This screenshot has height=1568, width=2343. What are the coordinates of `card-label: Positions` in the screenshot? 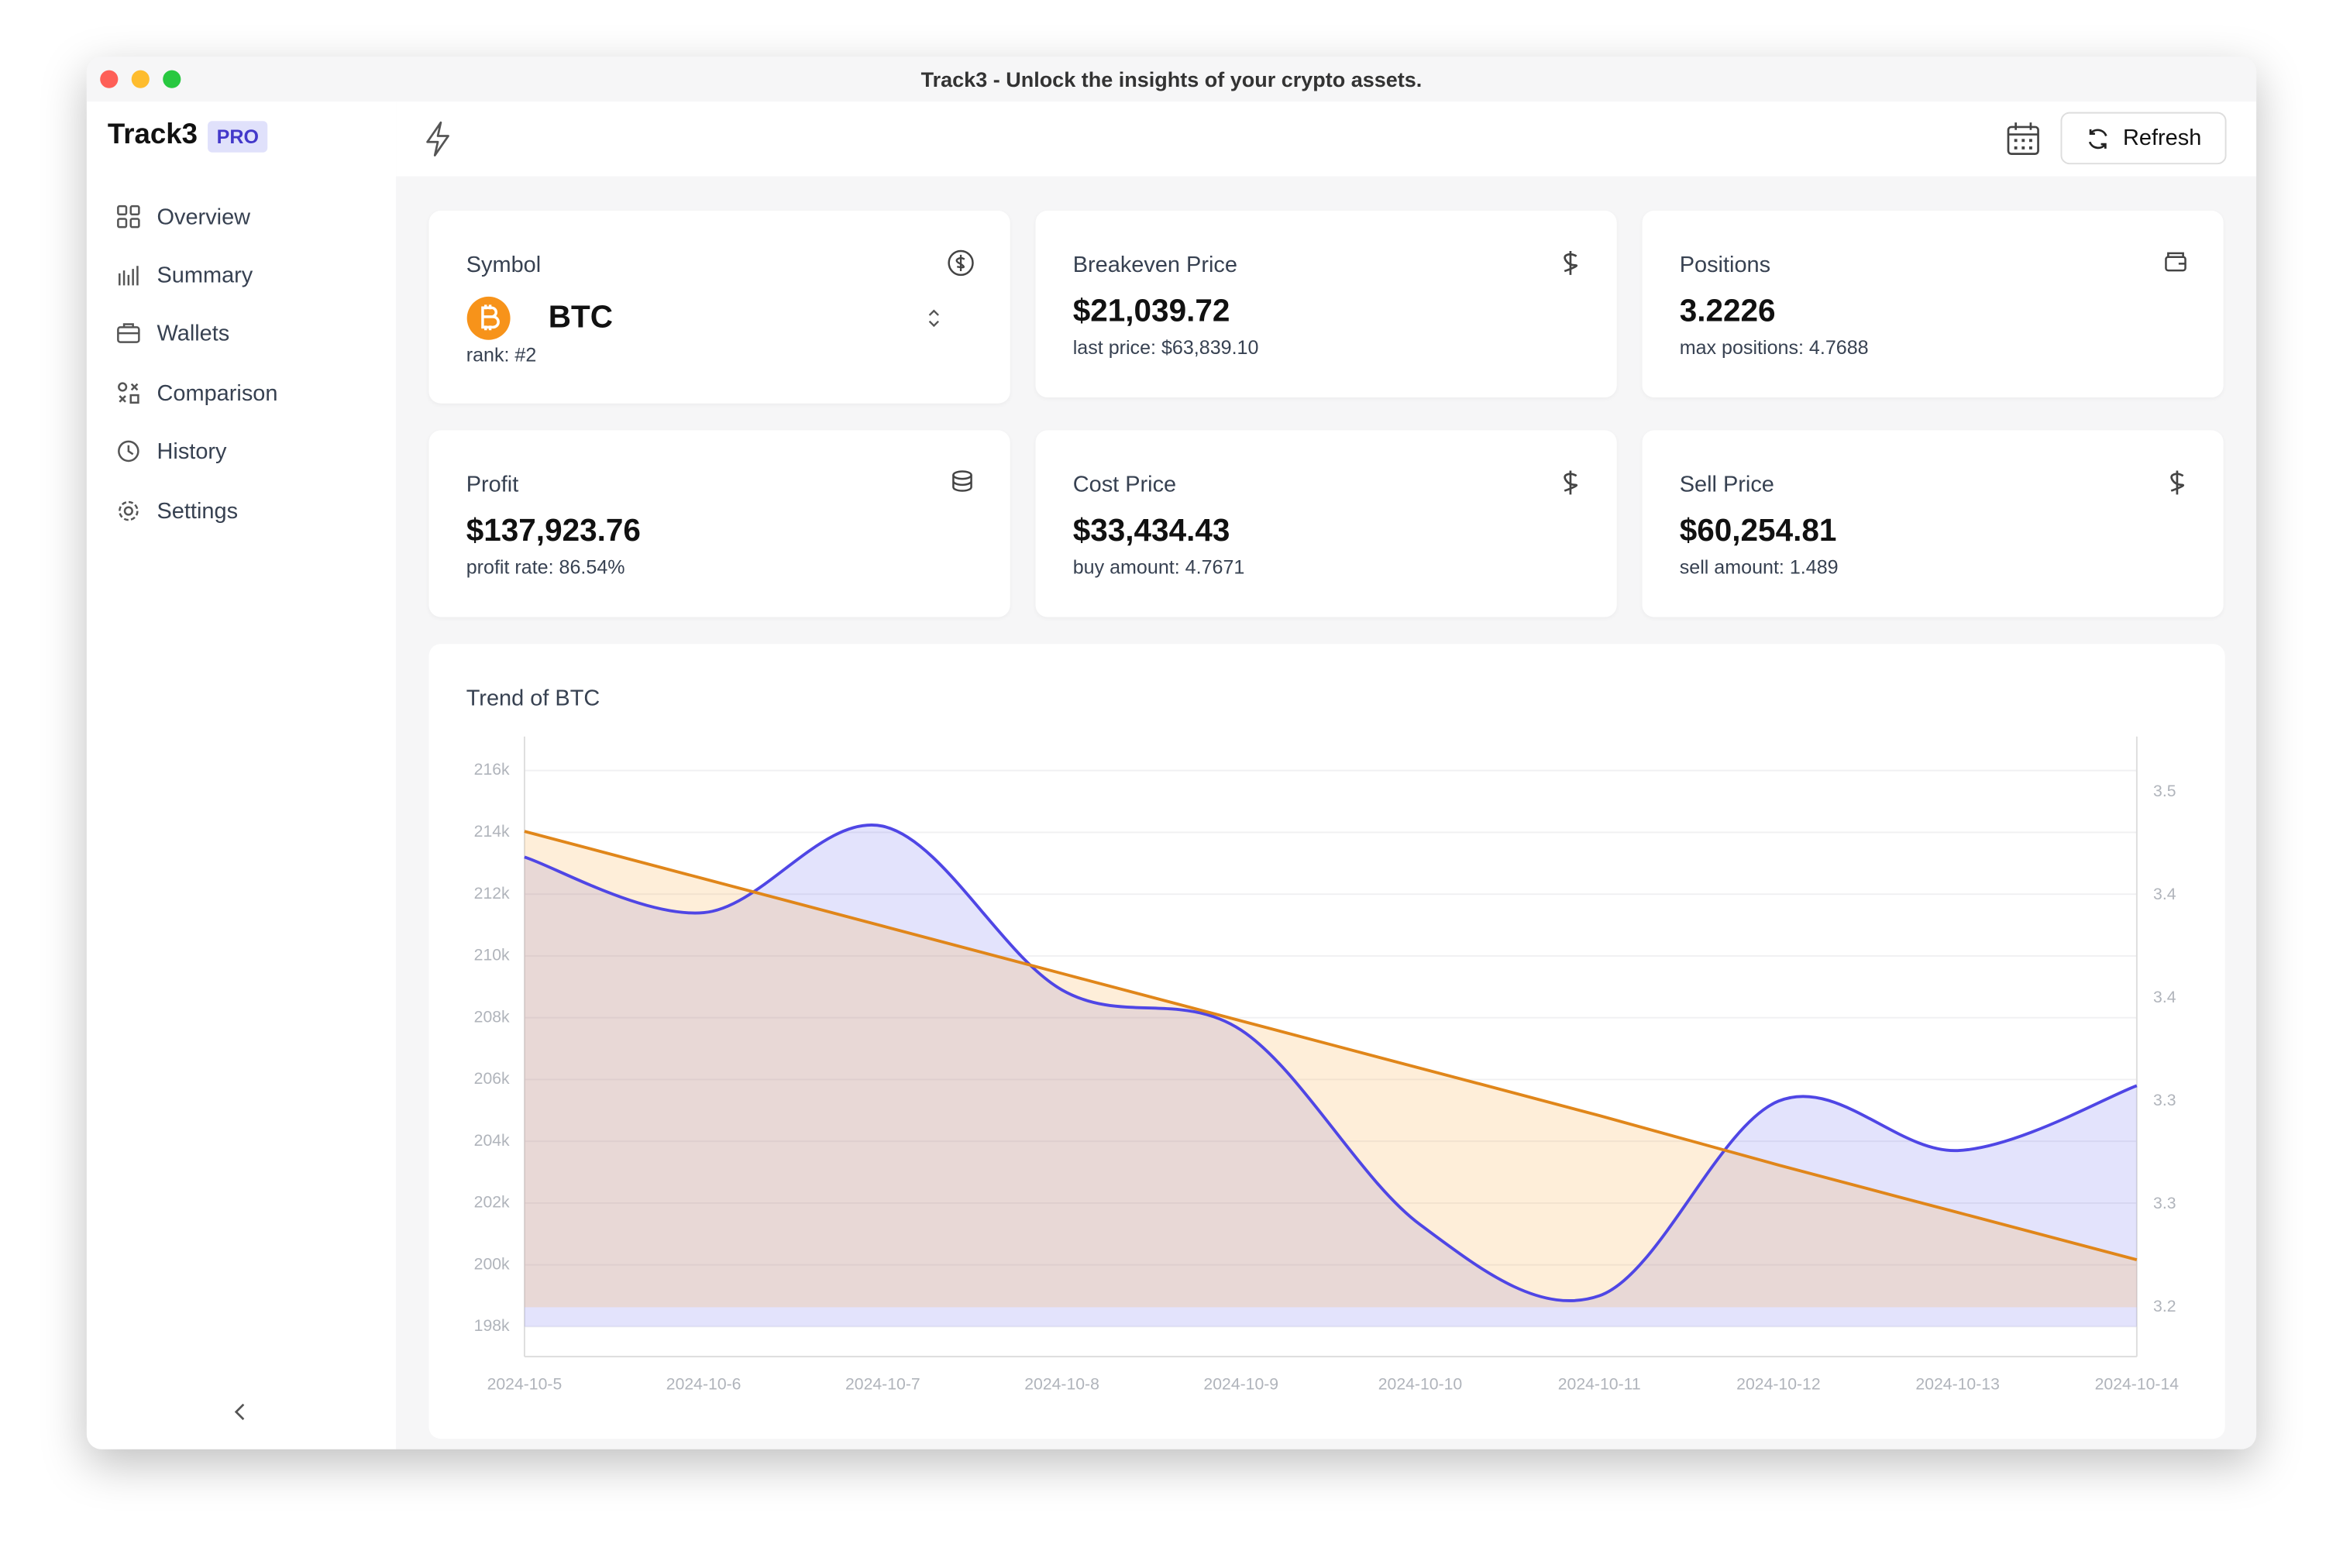 It's located at (1725, 265).